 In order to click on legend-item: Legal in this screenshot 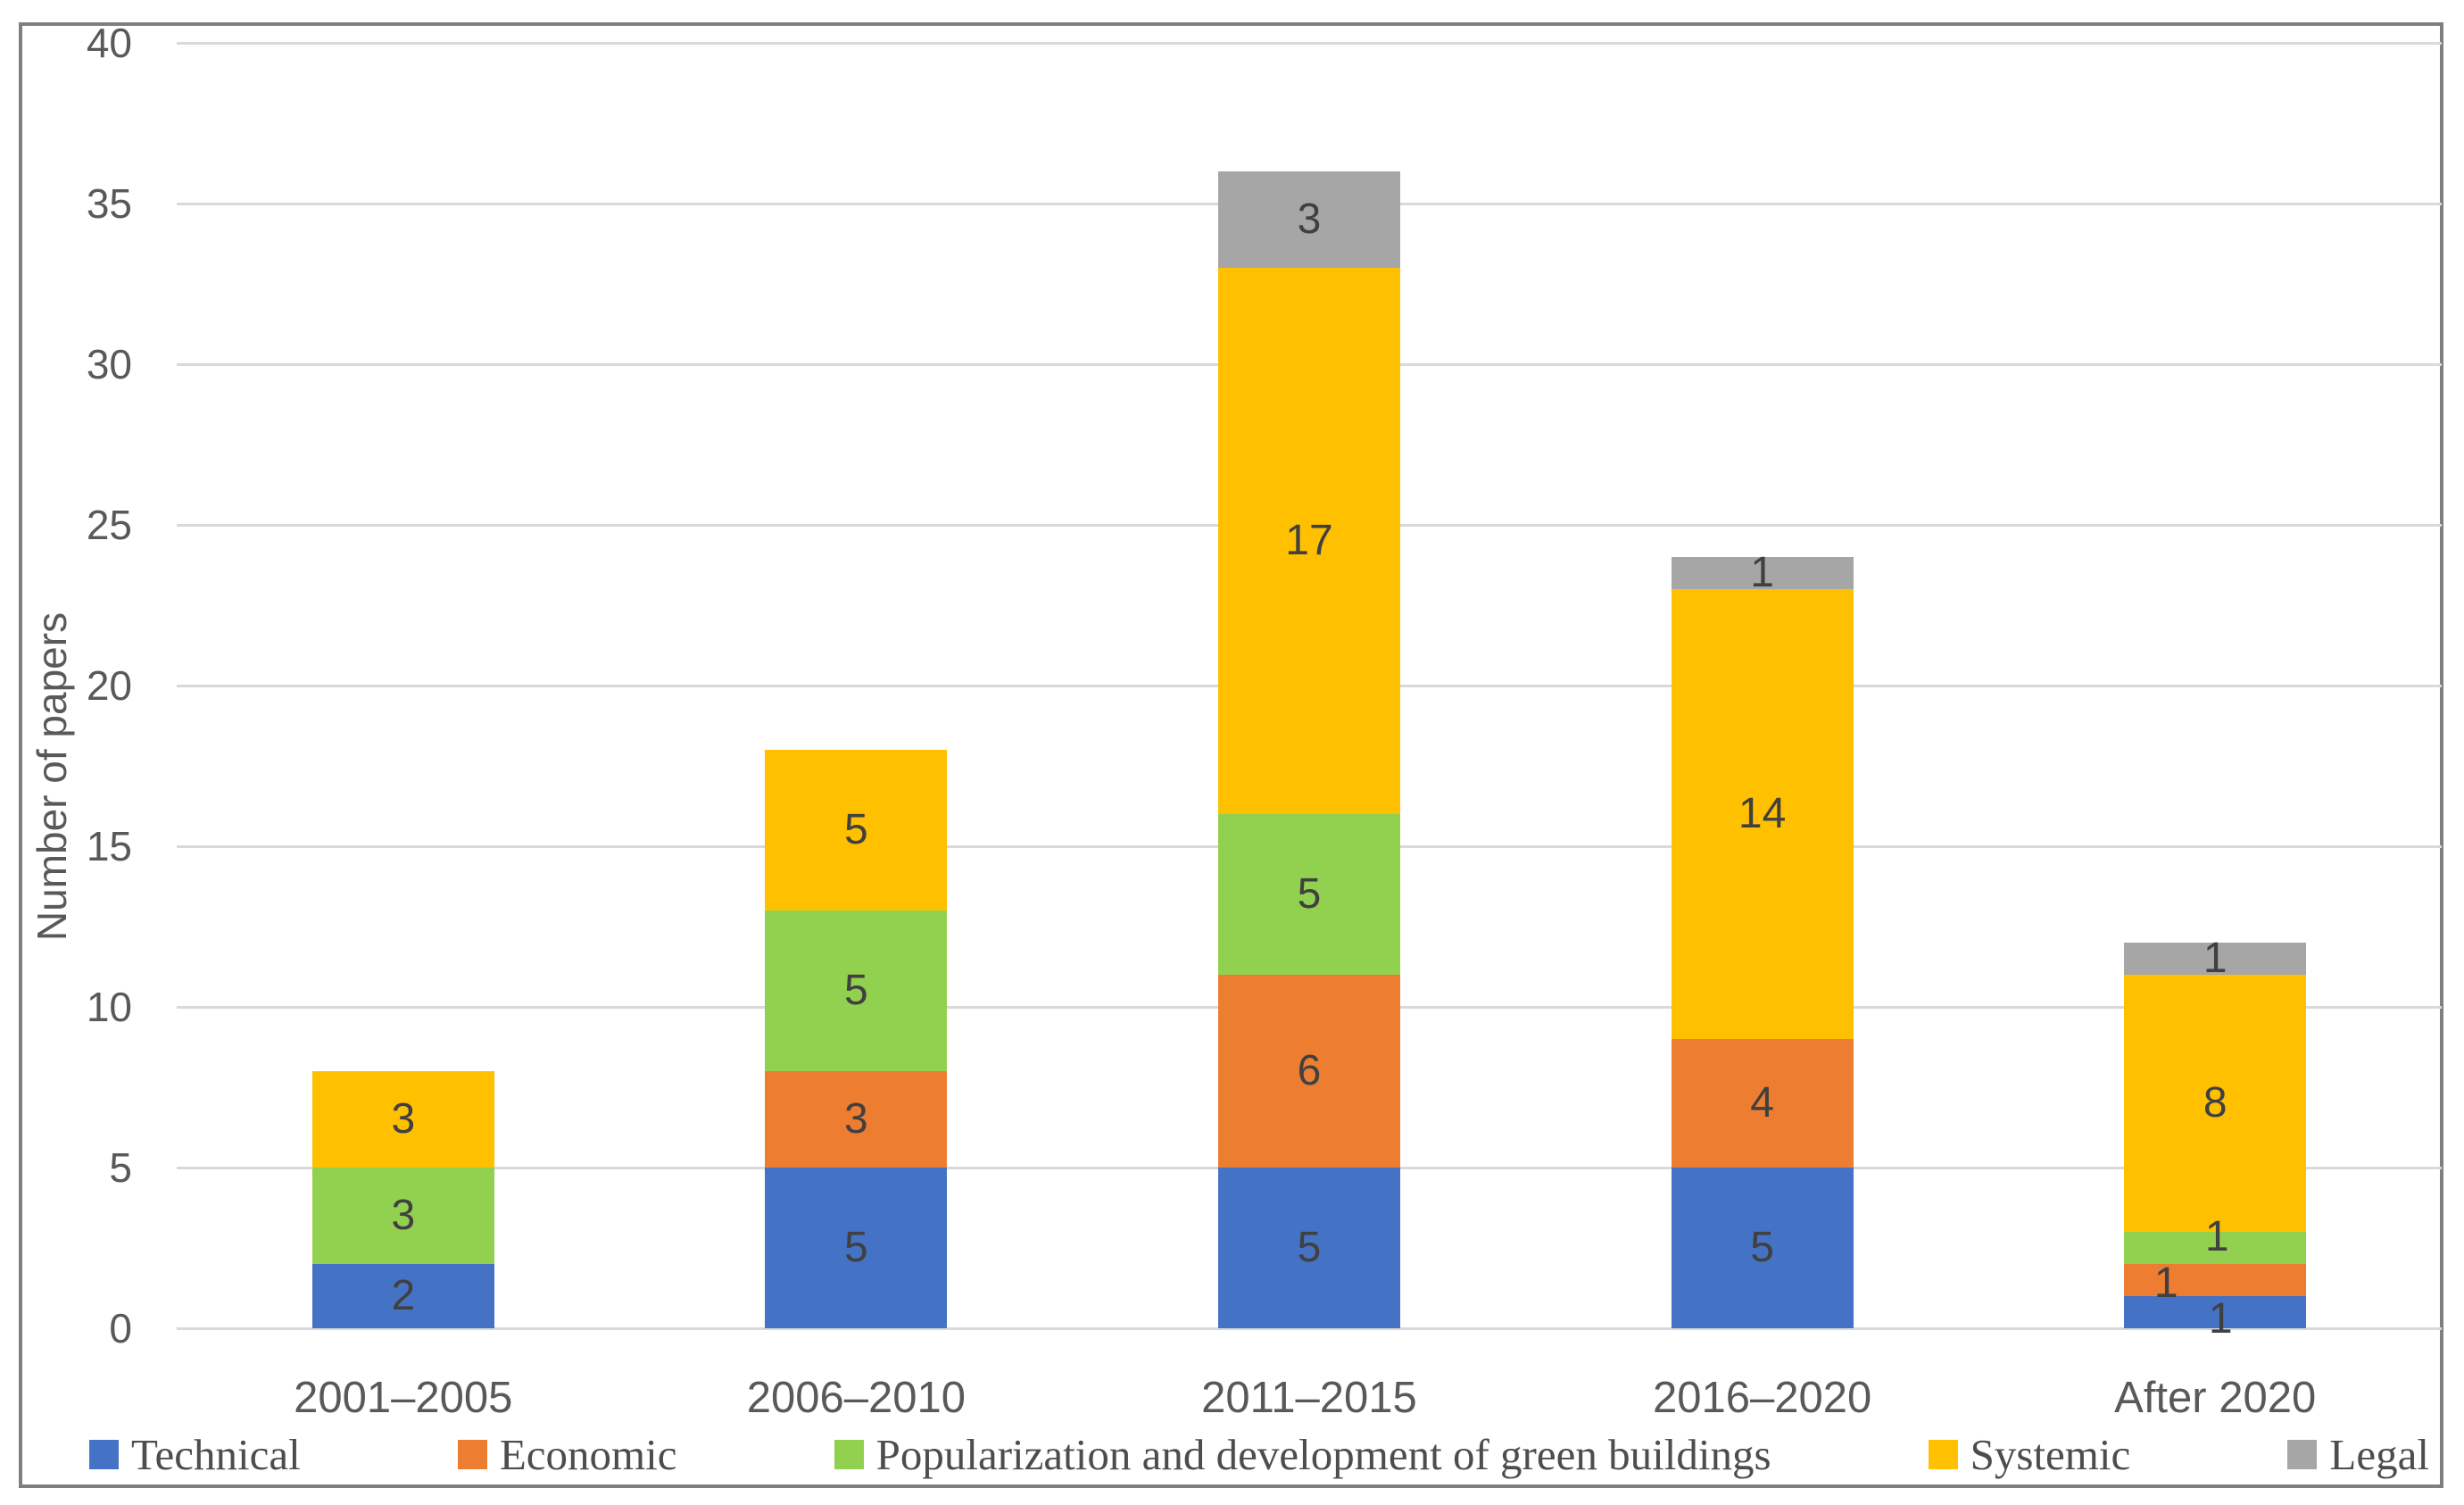, I will do `click(2358, 1454)`.